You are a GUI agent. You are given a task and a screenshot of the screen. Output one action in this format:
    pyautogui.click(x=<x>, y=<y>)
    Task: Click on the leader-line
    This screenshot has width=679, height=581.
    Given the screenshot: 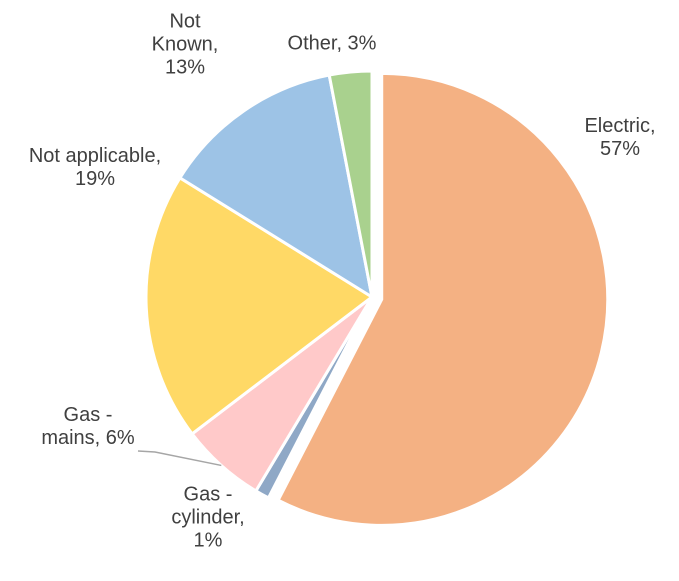 What is the action you would take?
    pyautogui.click(x=179, y=458)
    